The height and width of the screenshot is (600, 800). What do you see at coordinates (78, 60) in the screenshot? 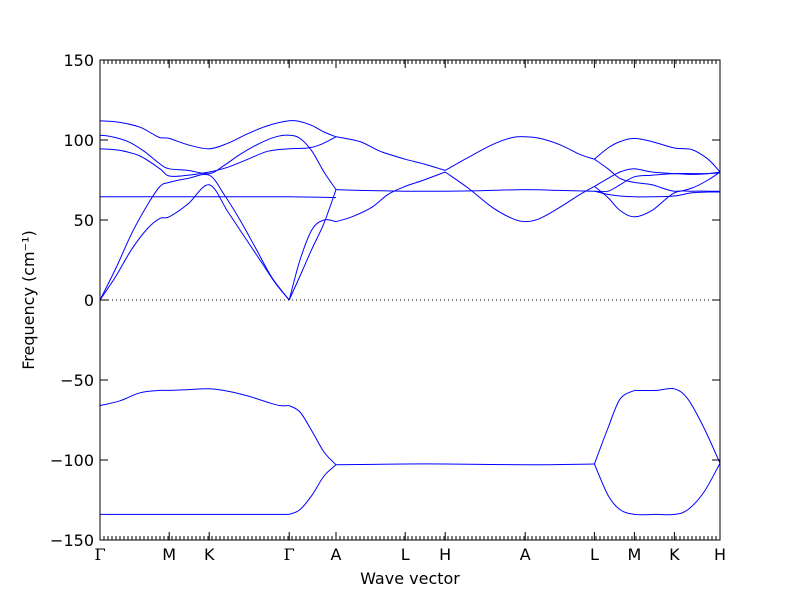
I see `y-tick-label: 150` at bounding box center [78, 60].